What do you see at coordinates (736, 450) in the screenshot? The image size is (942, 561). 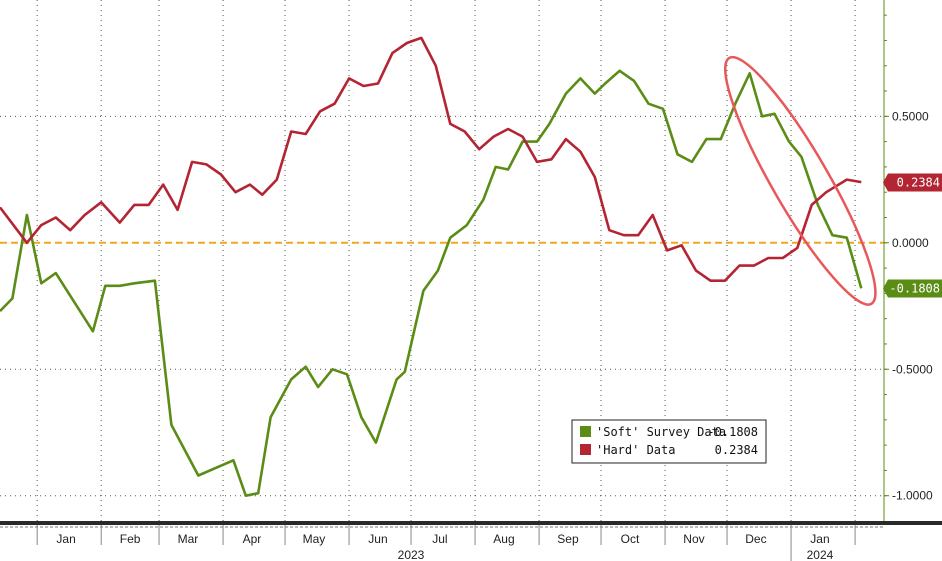 I see `legend-value-hard: 0.2384` at bounding box center [736, 450].